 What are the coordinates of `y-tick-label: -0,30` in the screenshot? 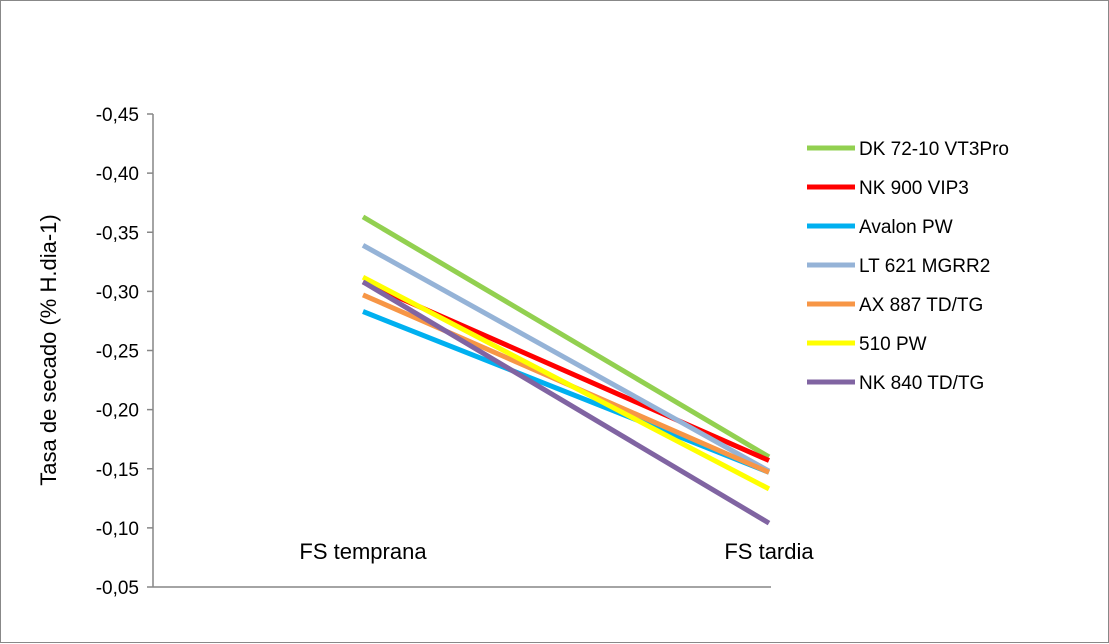 It's located at (117, 292).